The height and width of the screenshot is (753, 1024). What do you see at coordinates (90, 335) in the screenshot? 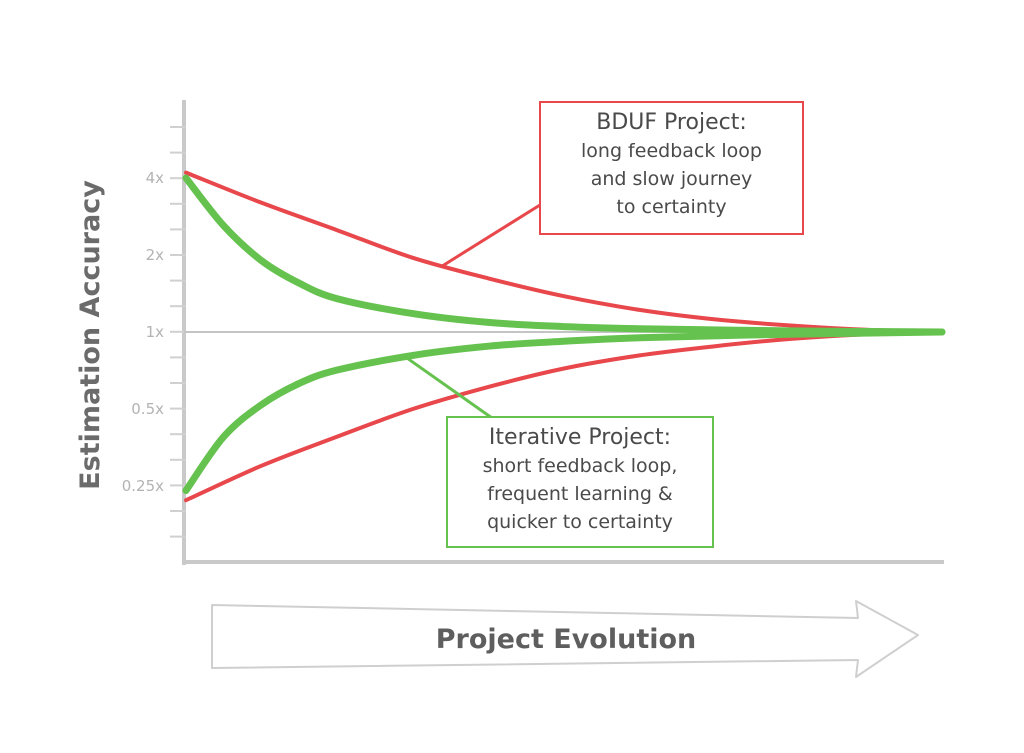
I see `y-axis-label: Estimation Accuracy` at bounding box center [90, 335].